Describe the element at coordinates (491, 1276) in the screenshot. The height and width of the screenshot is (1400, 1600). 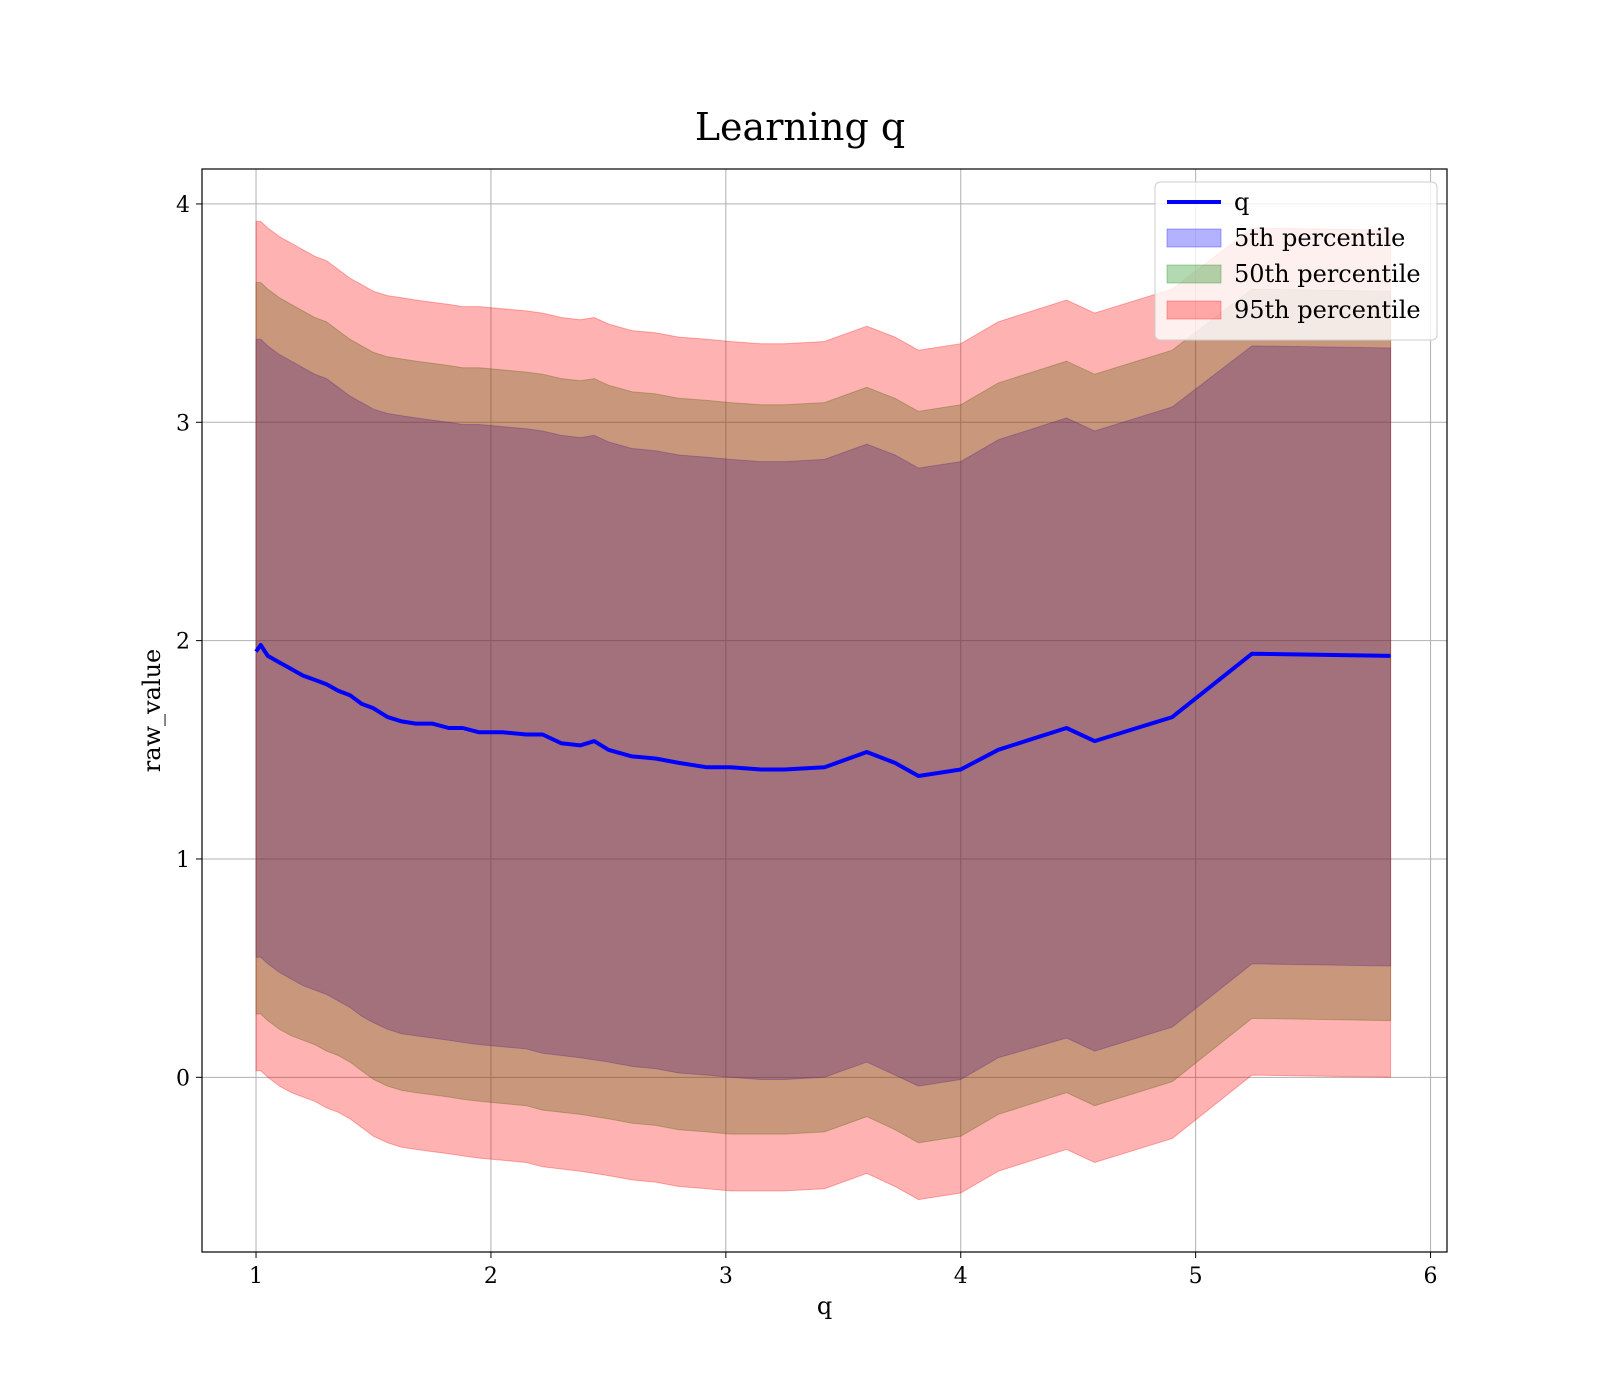
I see `x-tick-label: 2` at that location.